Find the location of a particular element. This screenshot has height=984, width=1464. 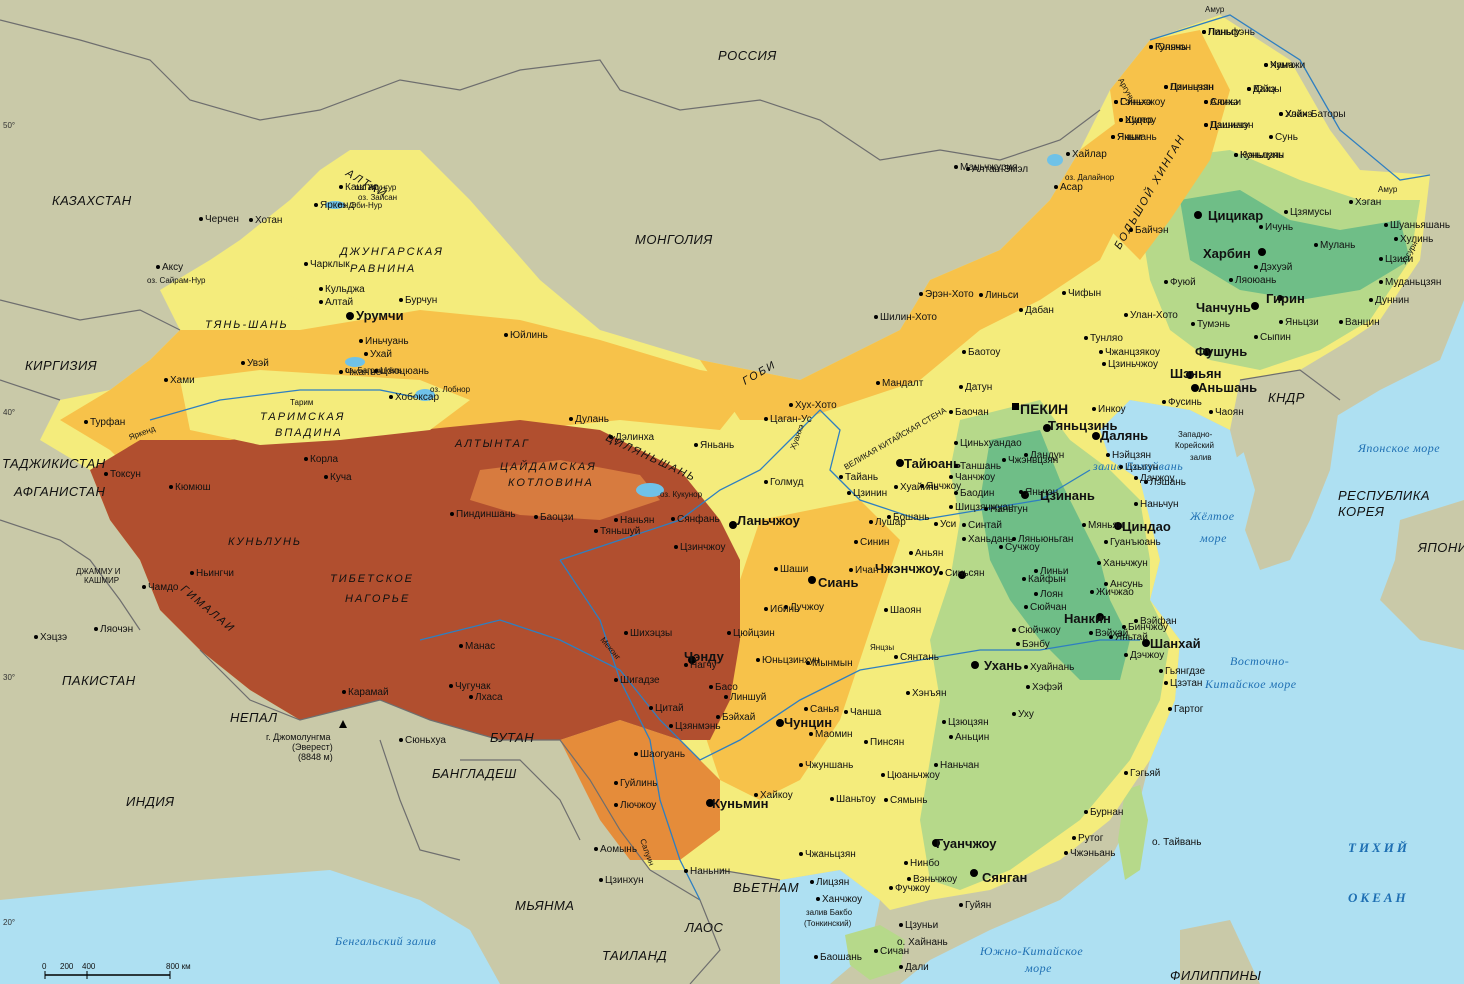

region-jammu: ДЖАММУ И is located at coordinates (98, 571).